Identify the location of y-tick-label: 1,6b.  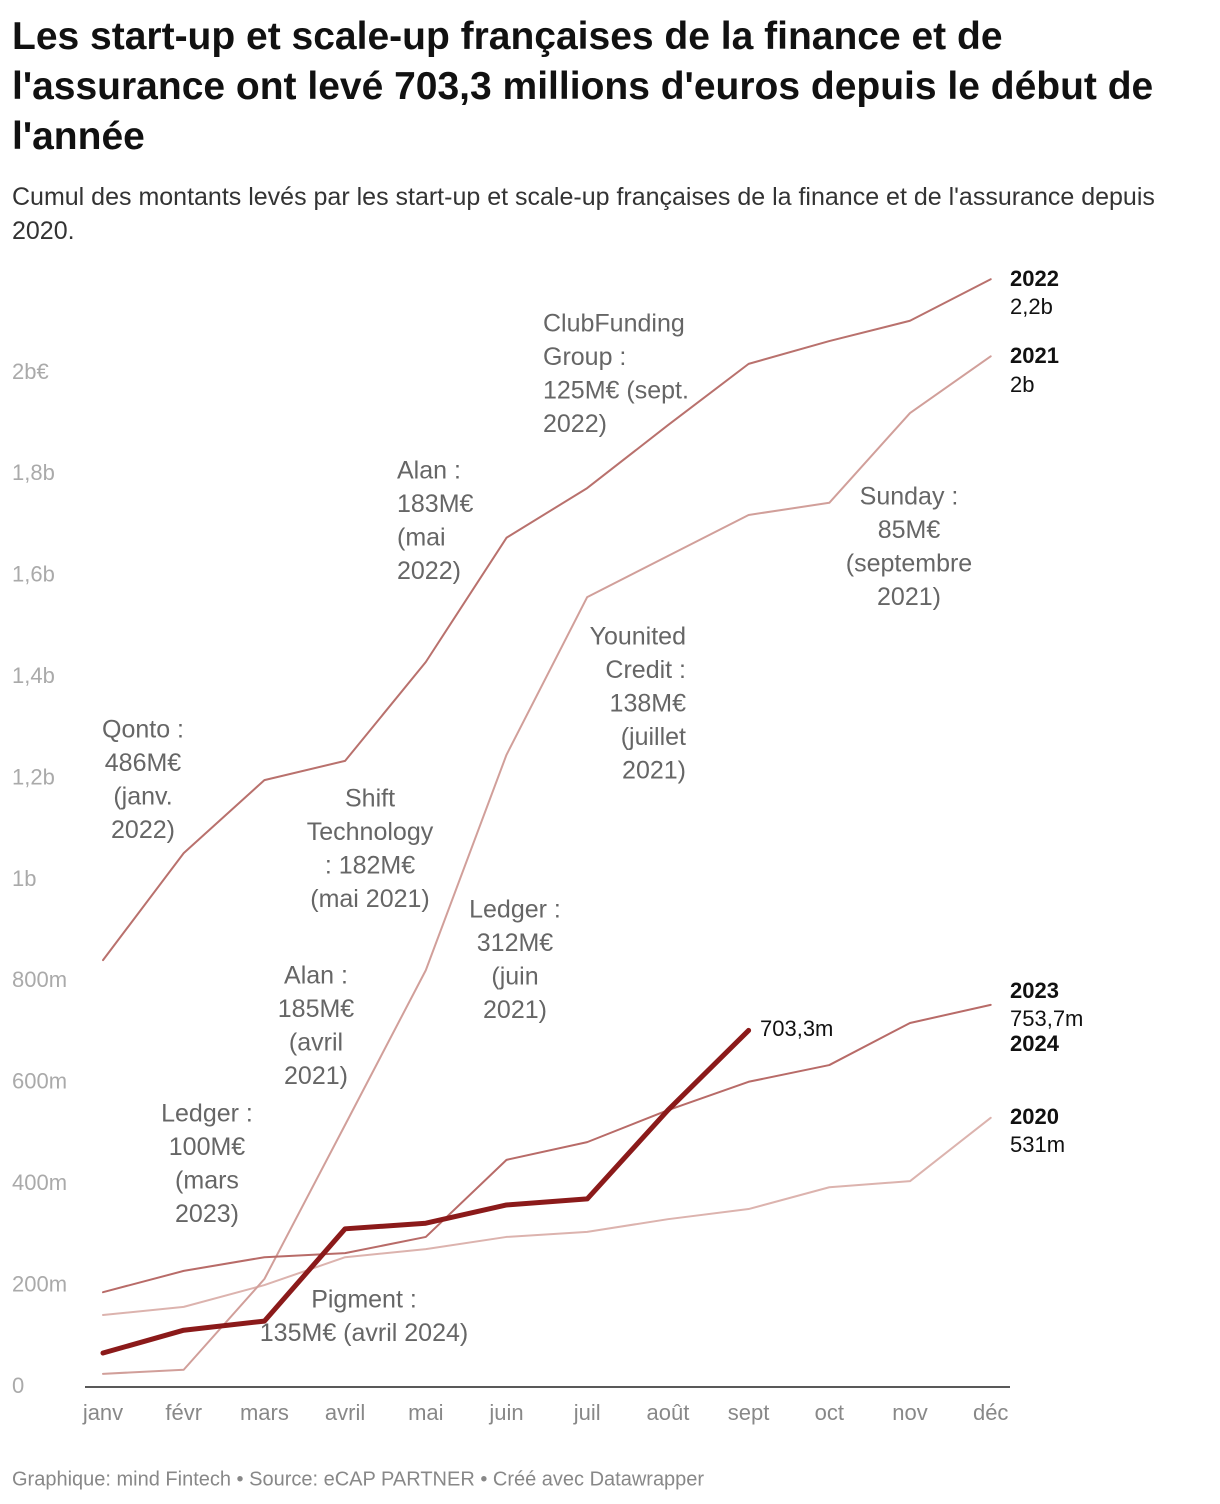
(33, 574).